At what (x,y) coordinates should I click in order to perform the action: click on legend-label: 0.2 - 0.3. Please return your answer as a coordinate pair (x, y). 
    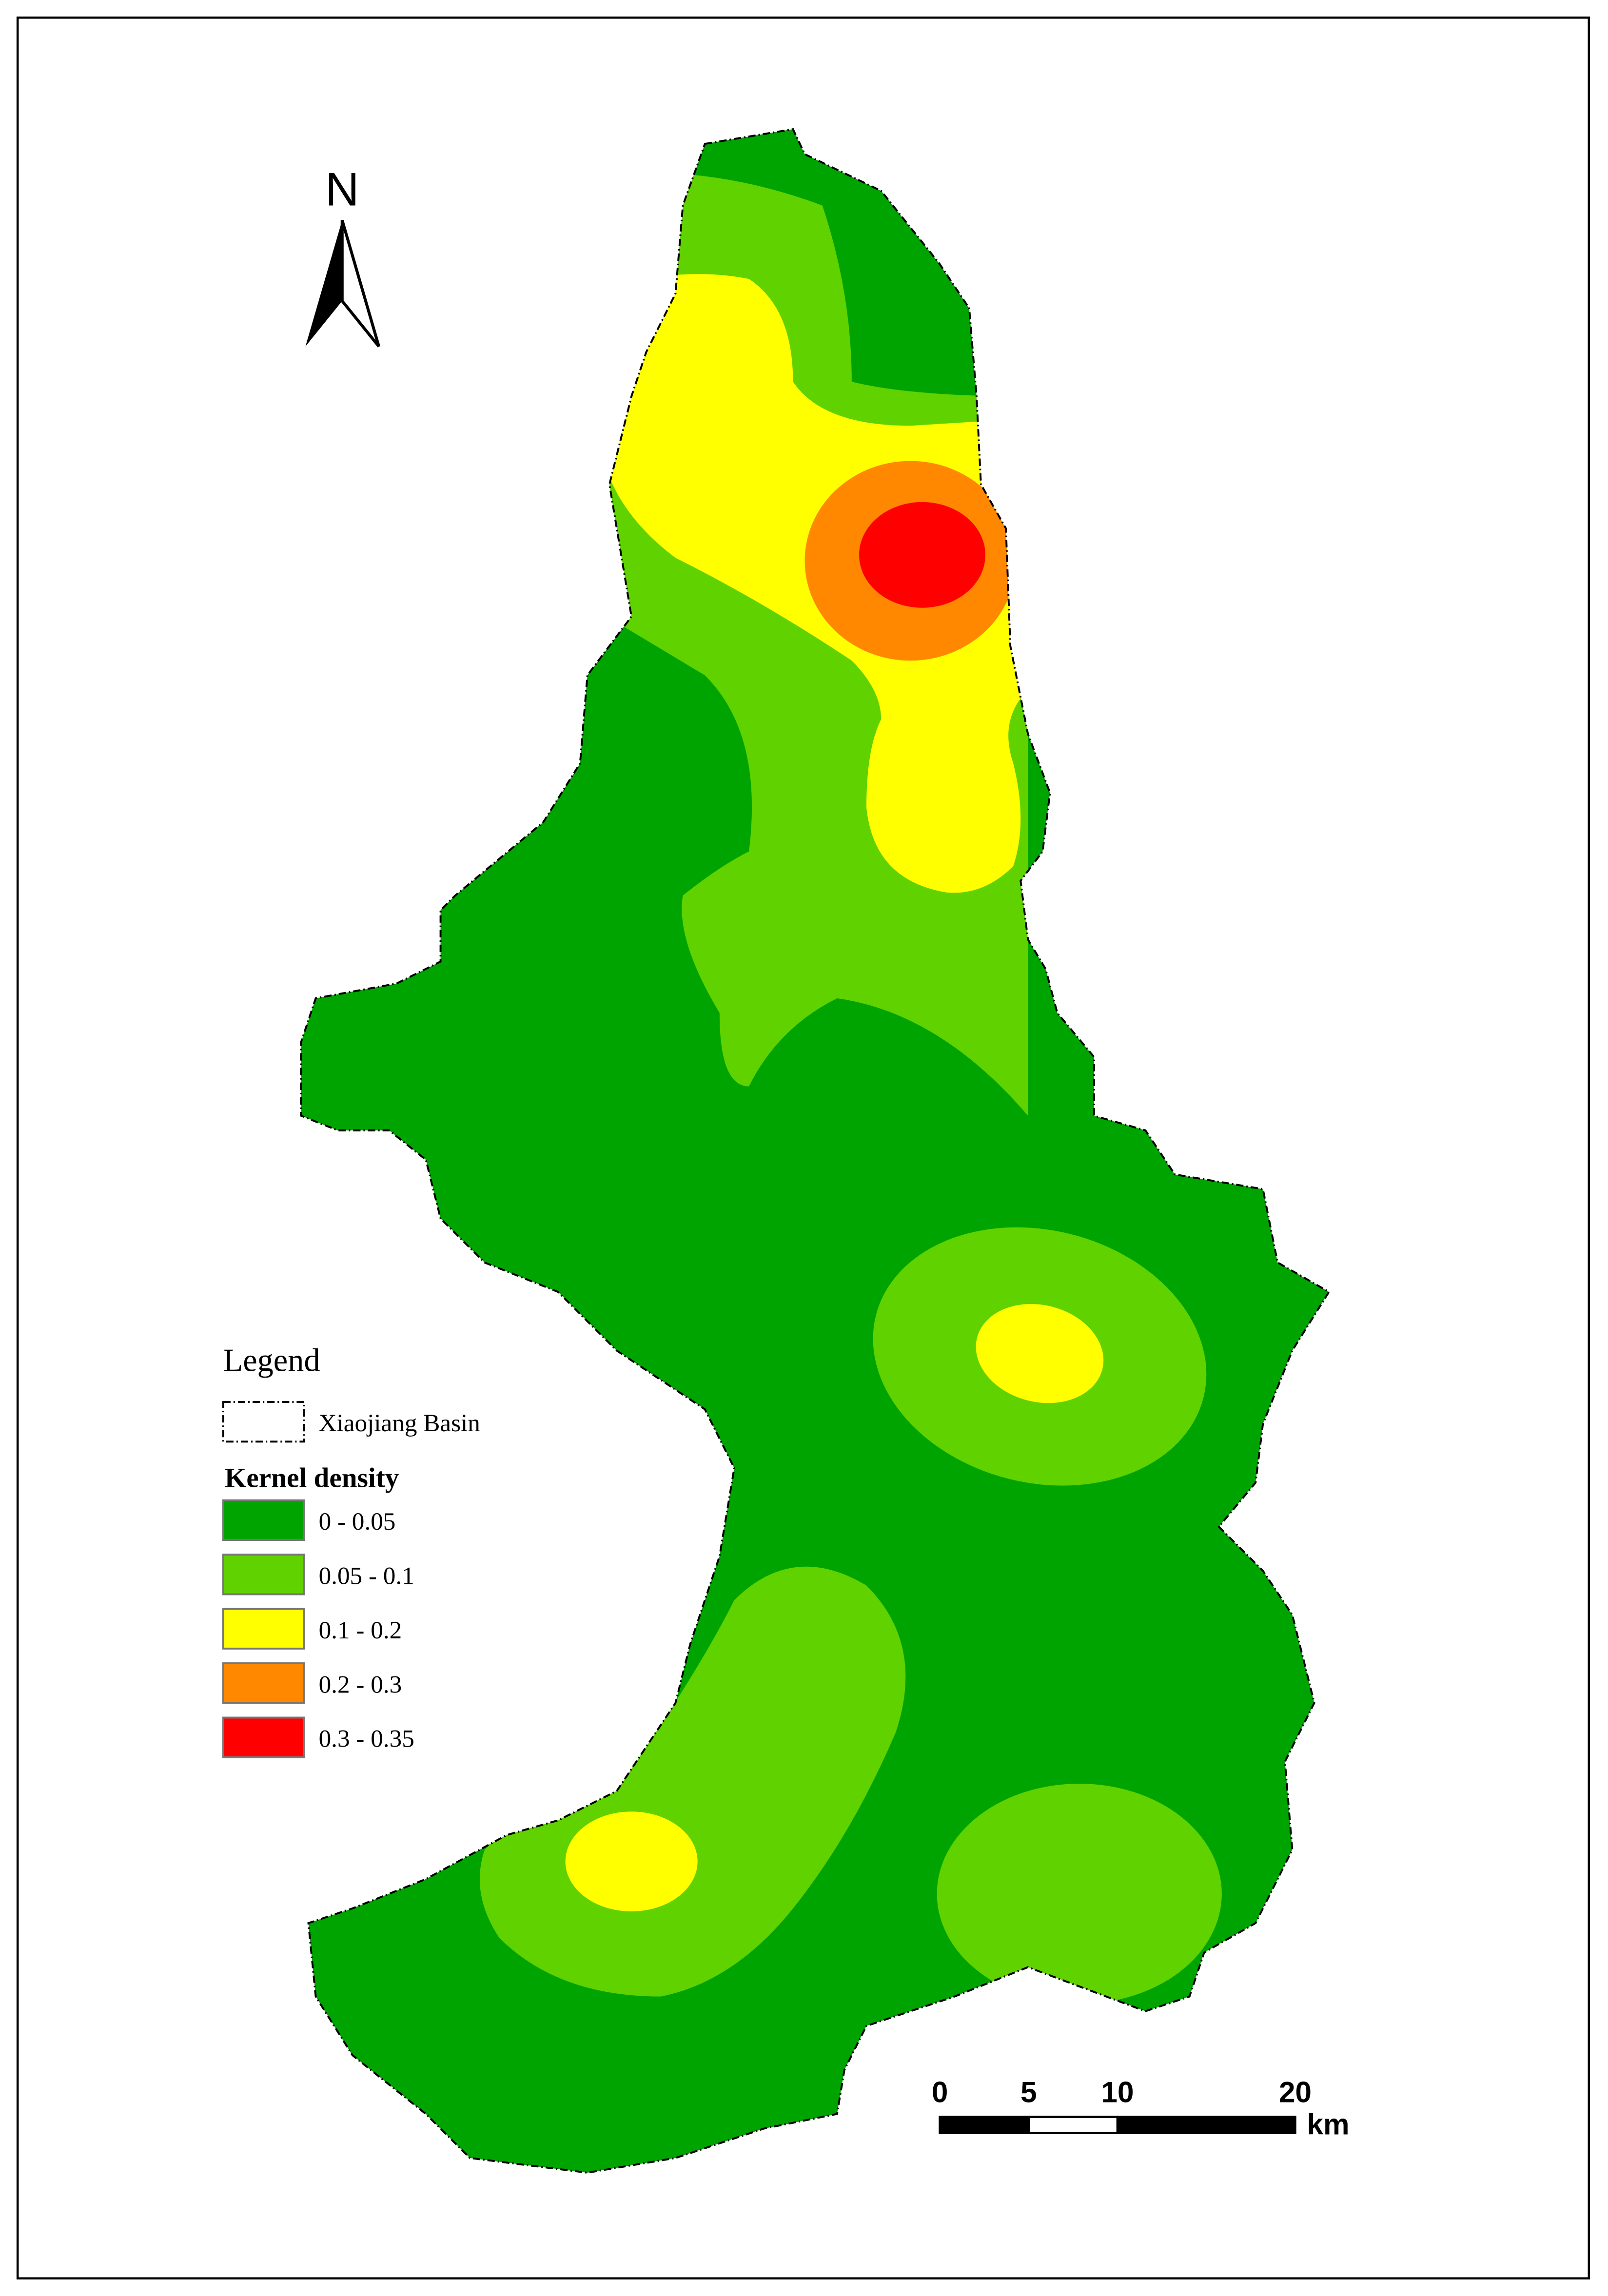
    Looking at the image, I should click on (360, 1684).